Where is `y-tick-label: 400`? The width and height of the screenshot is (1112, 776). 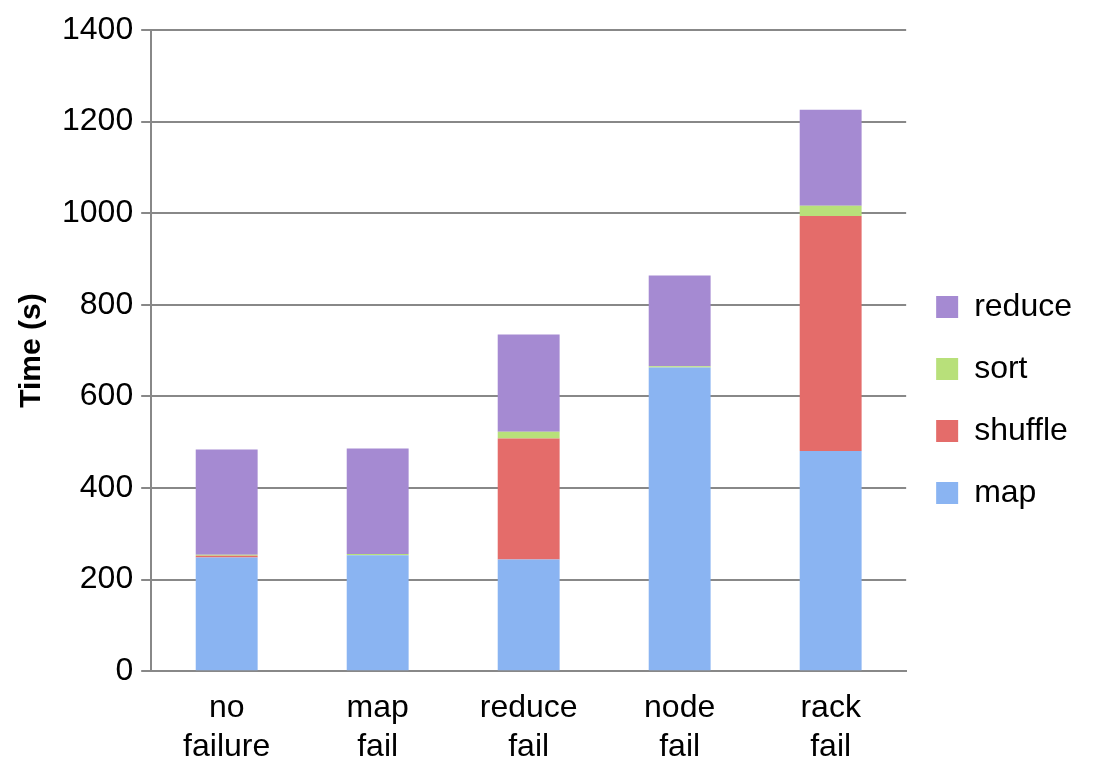
y-tick-label: 400 is located at coordinates (106, 485).